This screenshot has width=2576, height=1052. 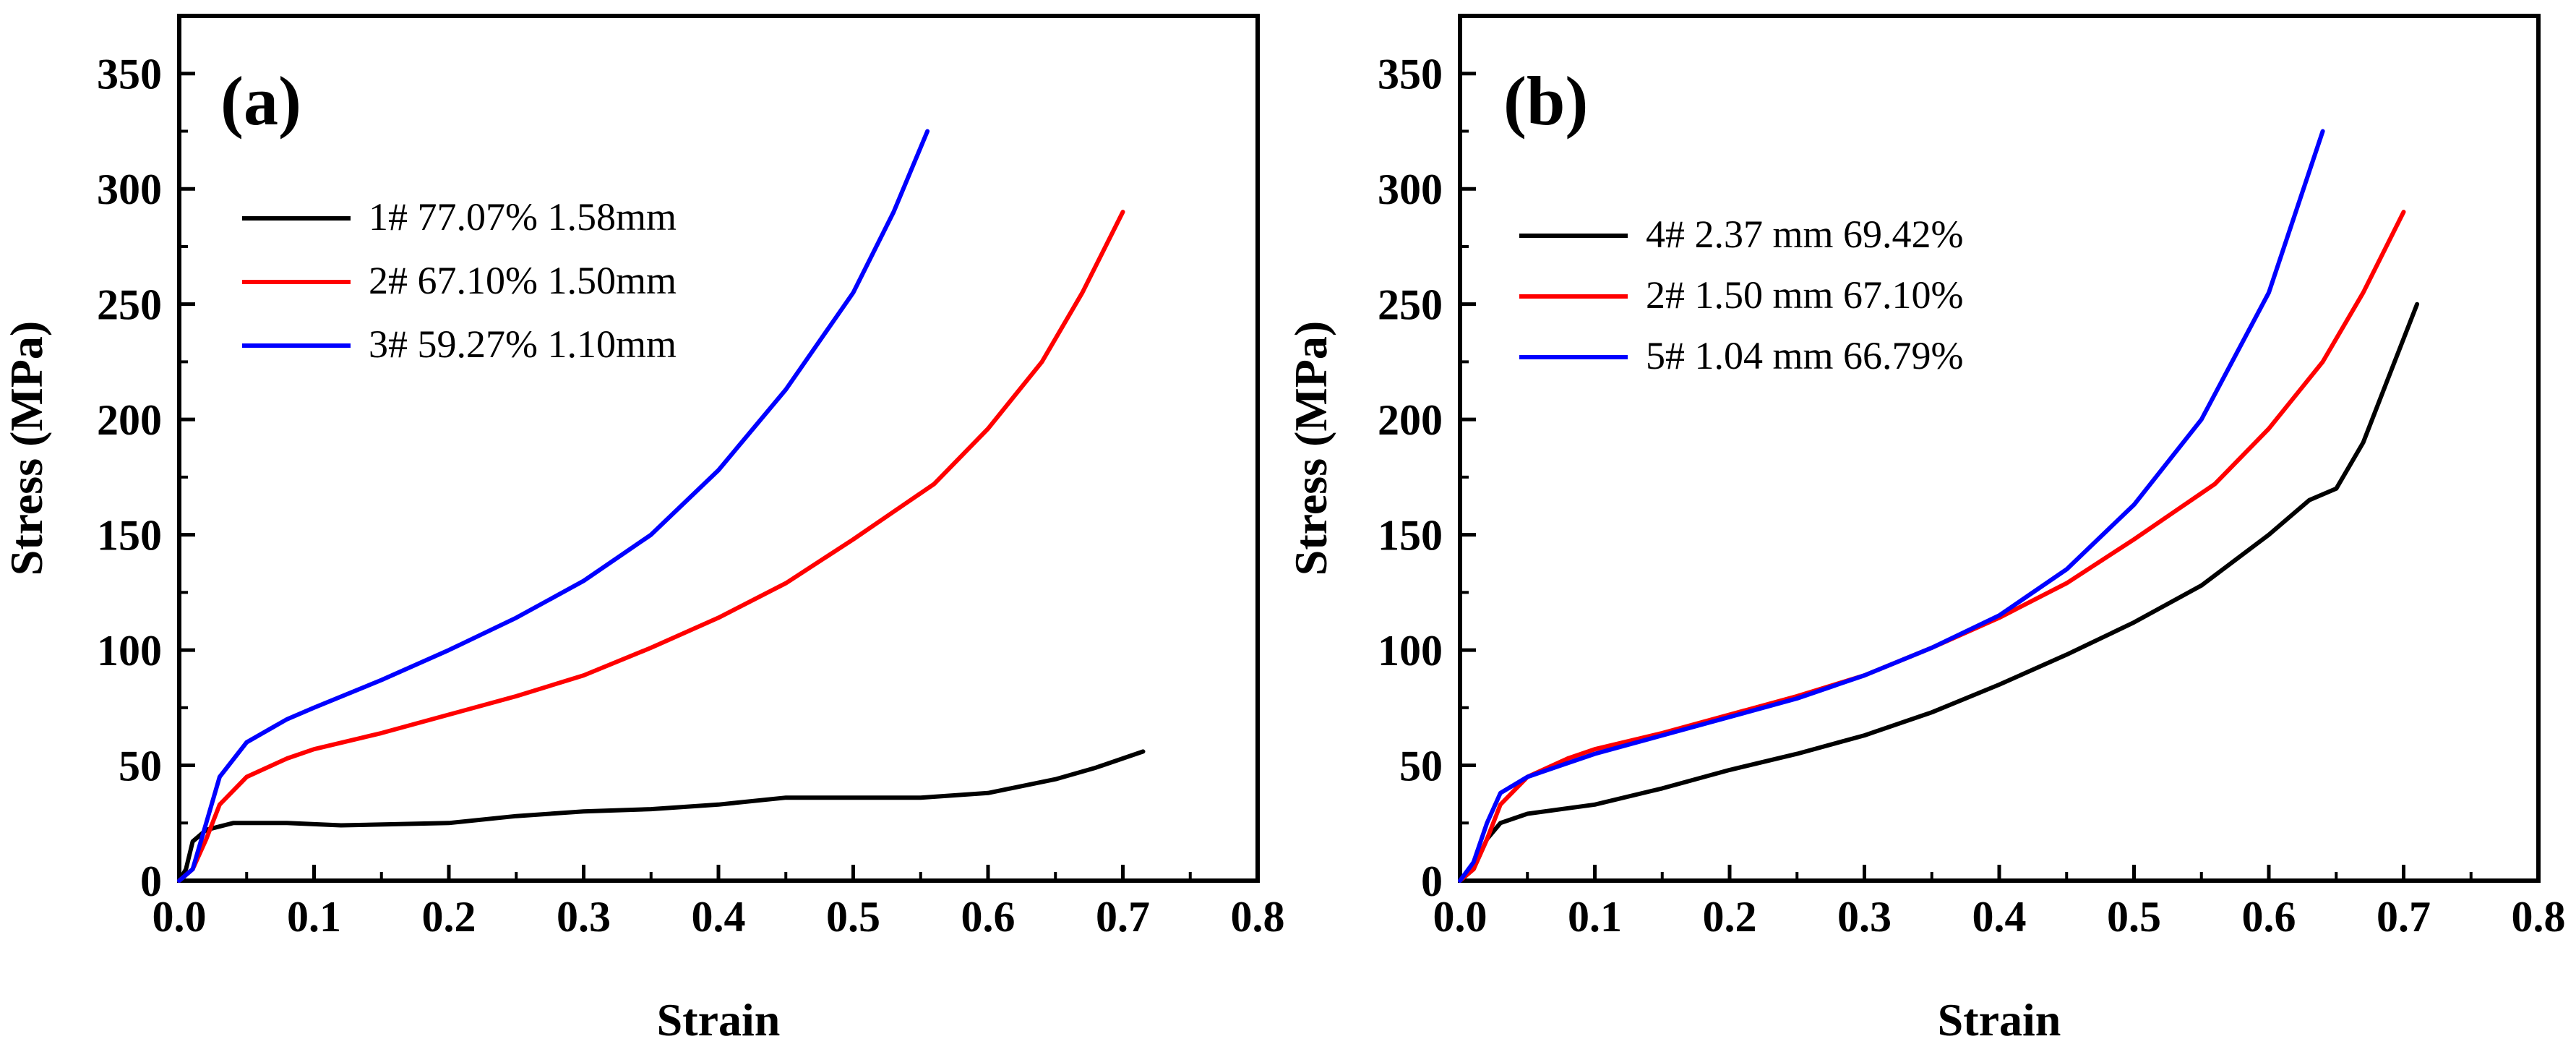 What do you see at coordinates (523, 280) in the screenshot?
I see `legend-label: 2# 67.10% 1.50mm` at bounding box center [523, 280].